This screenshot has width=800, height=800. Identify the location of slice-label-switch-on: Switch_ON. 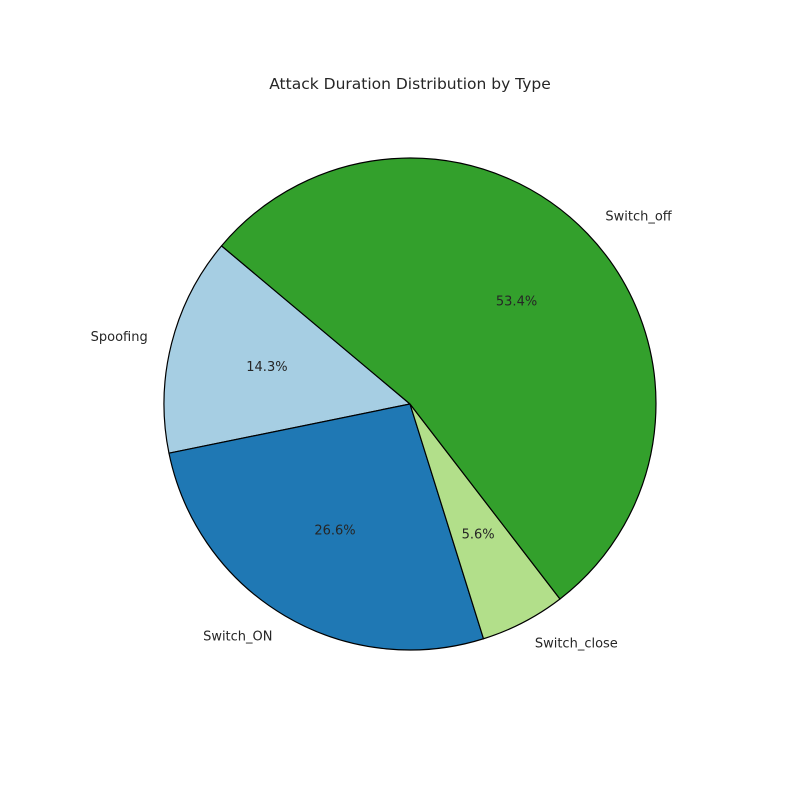
(237, 637).